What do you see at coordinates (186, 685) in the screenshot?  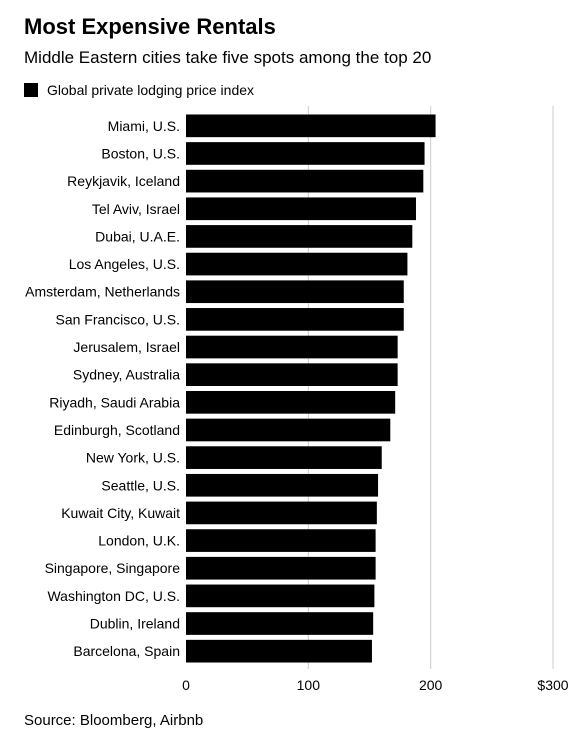 I see `x-tick-label: 0` at bounding box center [186, 685].